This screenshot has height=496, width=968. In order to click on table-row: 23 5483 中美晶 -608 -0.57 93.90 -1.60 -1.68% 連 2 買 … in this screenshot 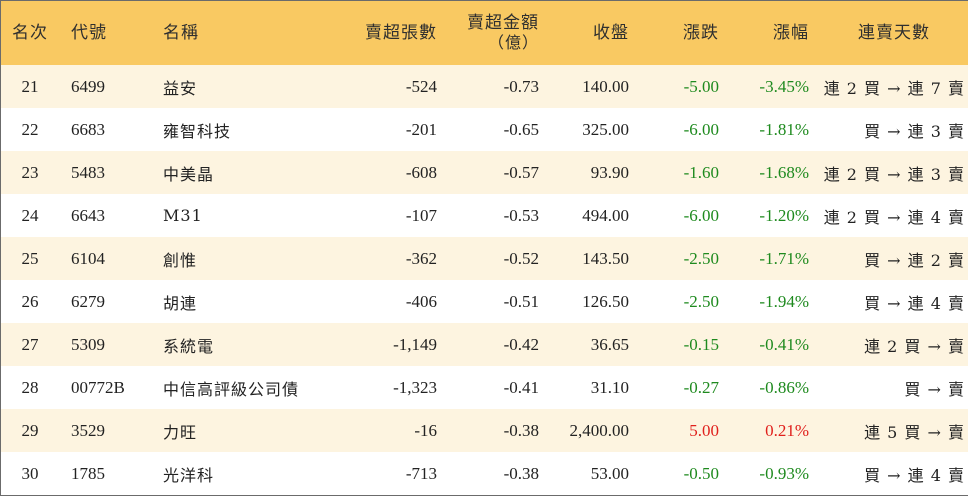, I will do `click(484, 172)`.